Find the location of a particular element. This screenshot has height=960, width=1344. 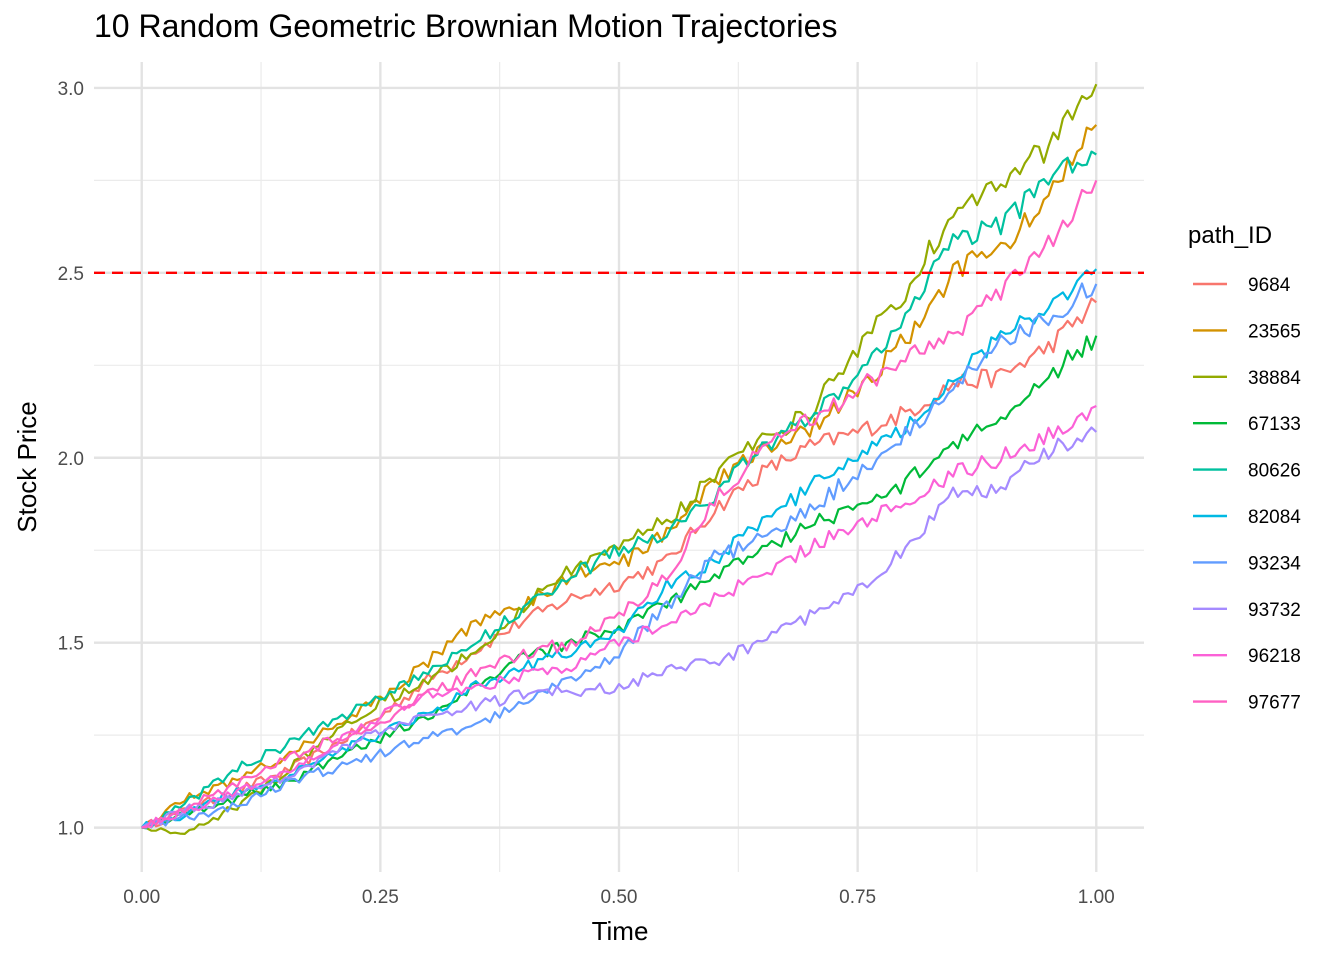

x-tick-label: 0.75 is located at coordinates (857, 897).